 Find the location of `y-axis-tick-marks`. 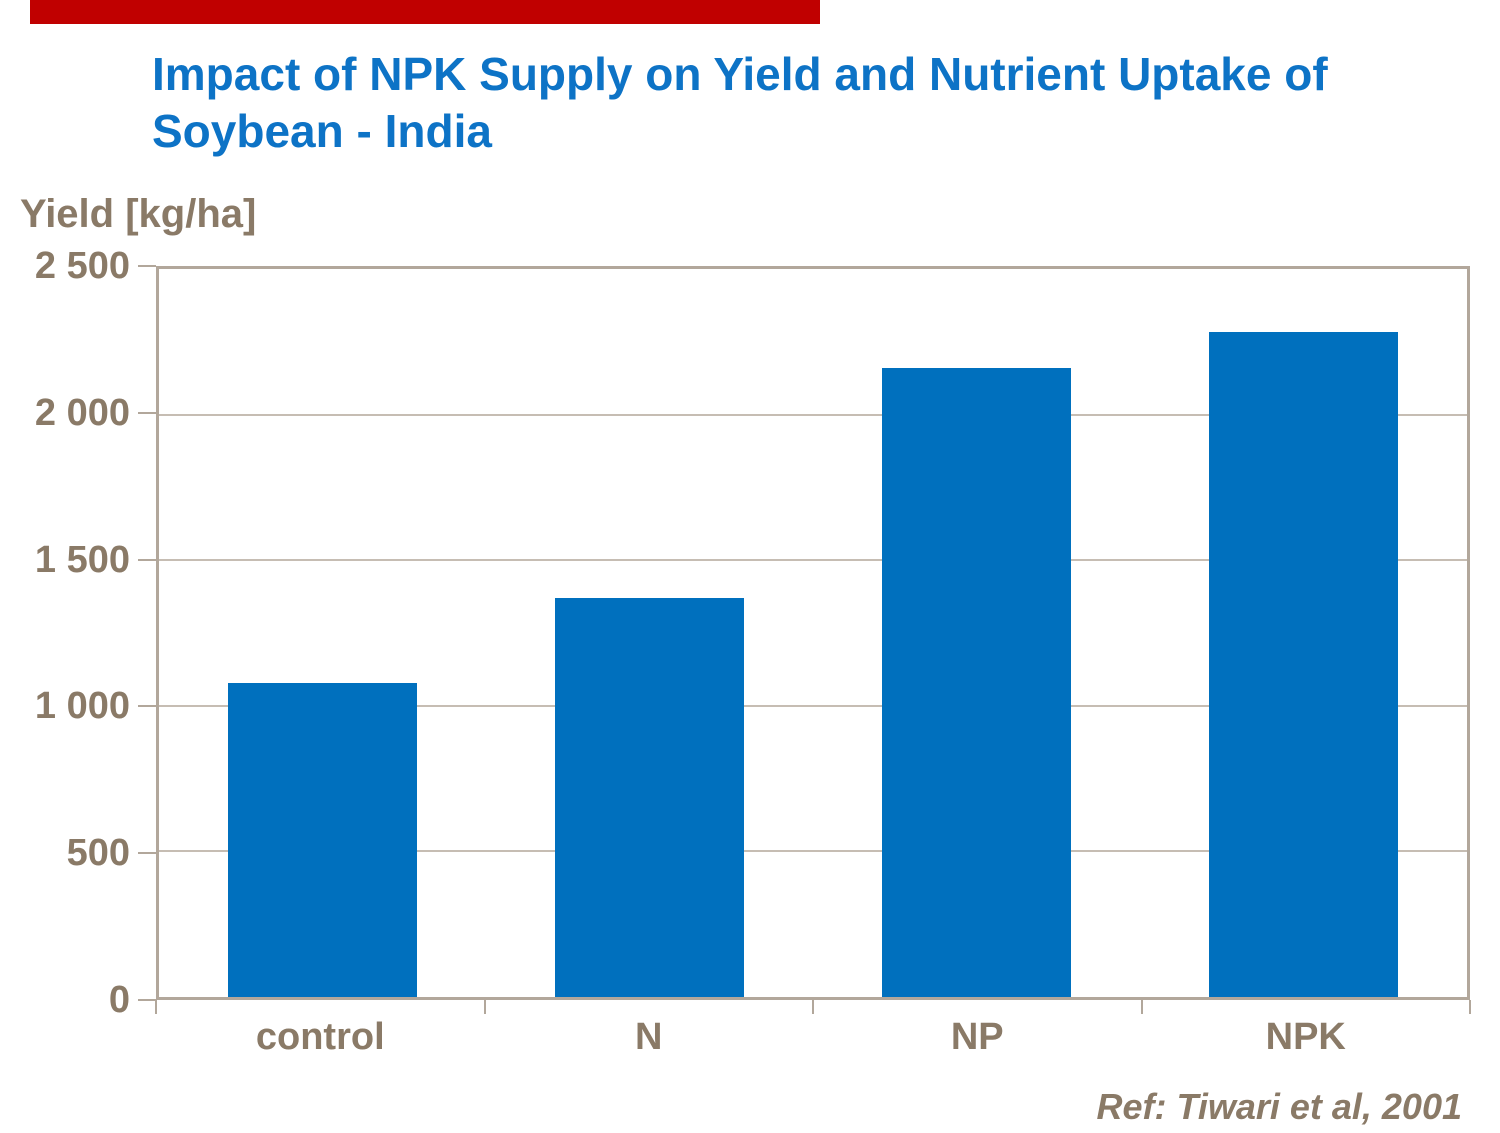

y-axis-tick-marks is located at coordinates (147, 633).